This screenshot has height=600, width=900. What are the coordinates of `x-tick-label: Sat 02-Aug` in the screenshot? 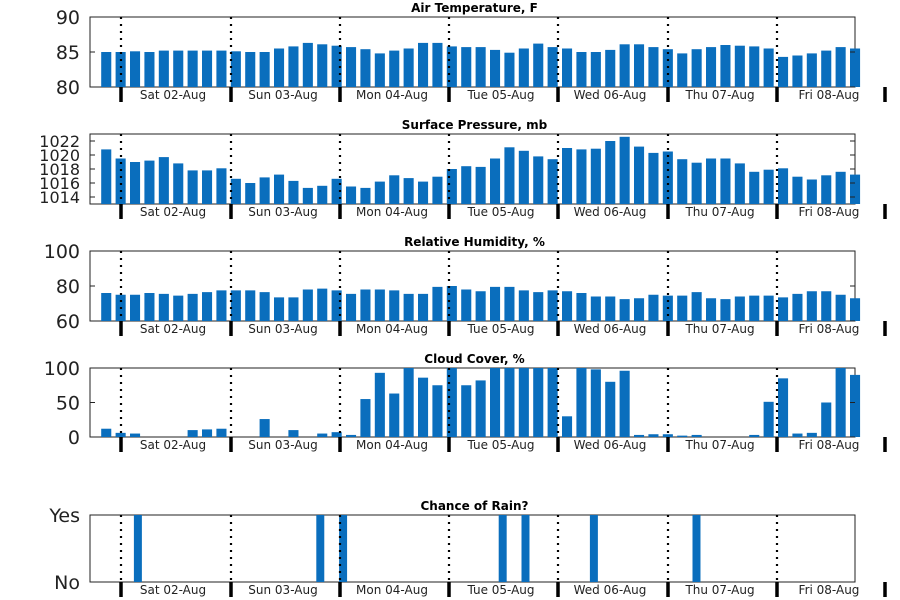 It's located at (173, 95).